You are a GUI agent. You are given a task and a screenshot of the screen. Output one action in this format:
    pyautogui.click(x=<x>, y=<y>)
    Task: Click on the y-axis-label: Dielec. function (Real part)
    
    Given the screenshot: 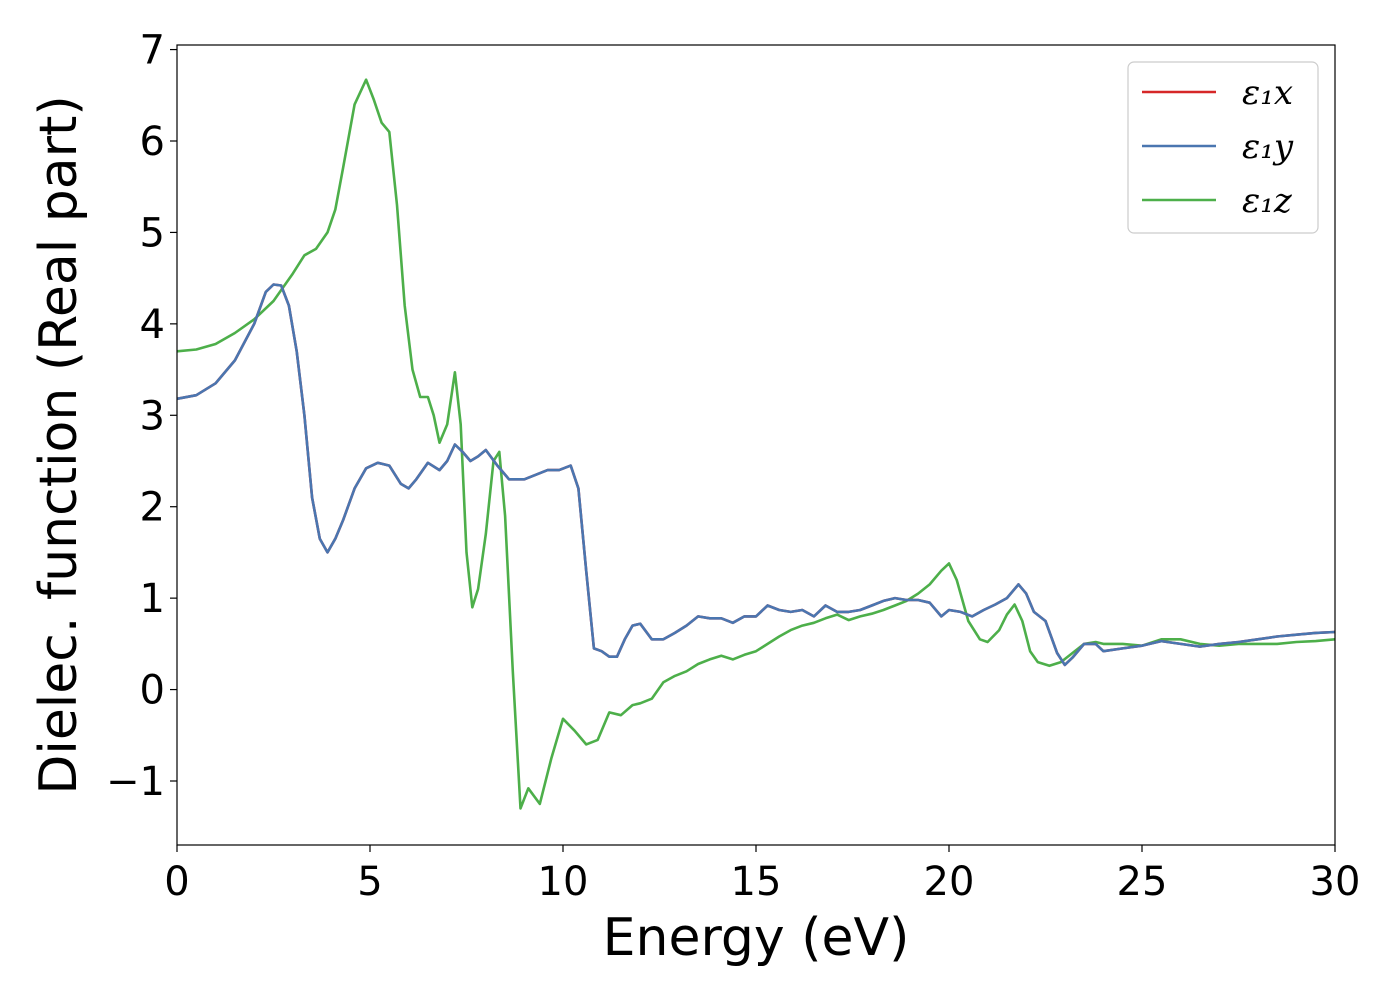 What is the action you would take?
    pyautogui.click(x=59, y=444)
    